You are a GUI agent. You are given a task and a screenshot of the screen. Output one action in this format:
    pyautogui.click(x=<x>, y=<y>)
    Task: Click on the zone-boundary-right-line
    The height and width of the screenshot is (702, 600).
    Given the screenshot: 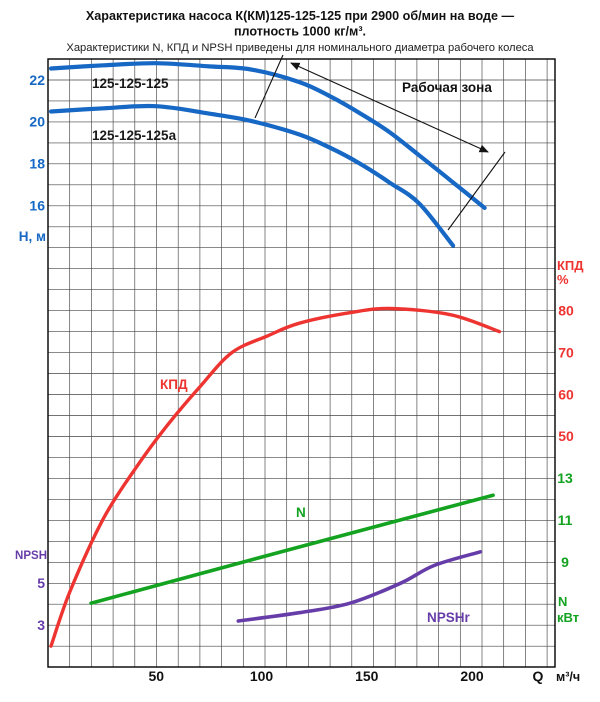 What is the action you would take?
    pyautogui.click(x=476, y=191)
    